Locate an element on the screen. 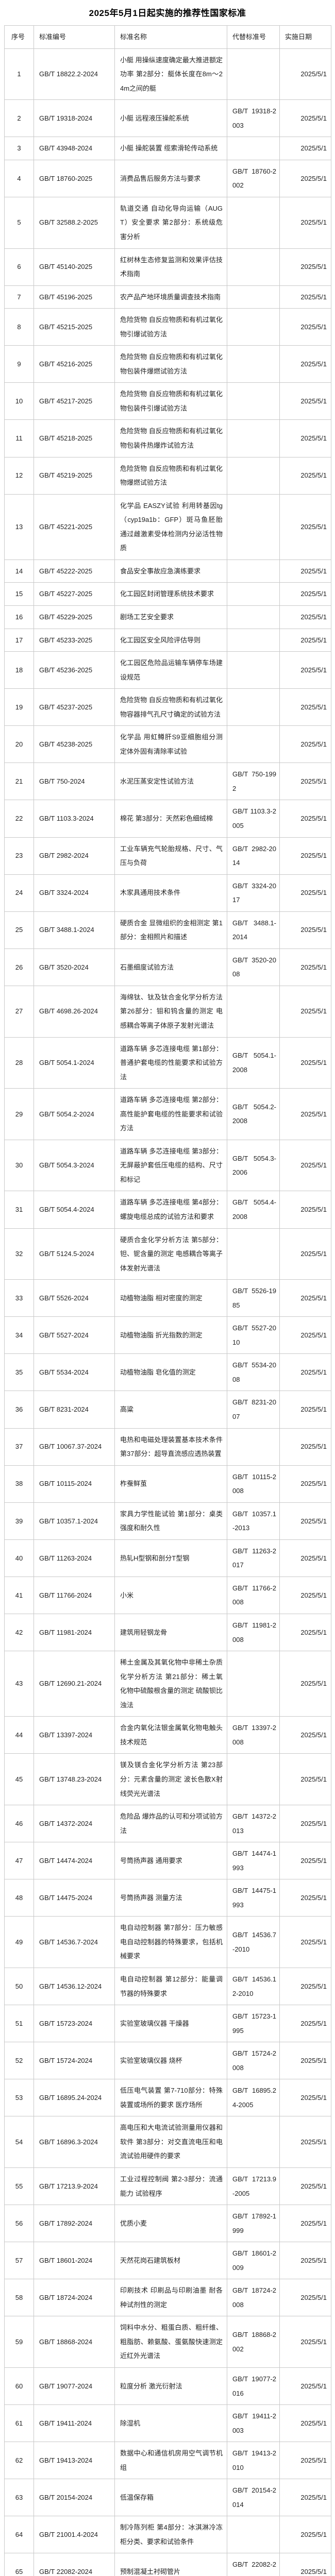  table-row: 14 GB/T 45222-2025 食品安全事故应急演练要求 2025/5/1 is located at coordinates (167, 571).